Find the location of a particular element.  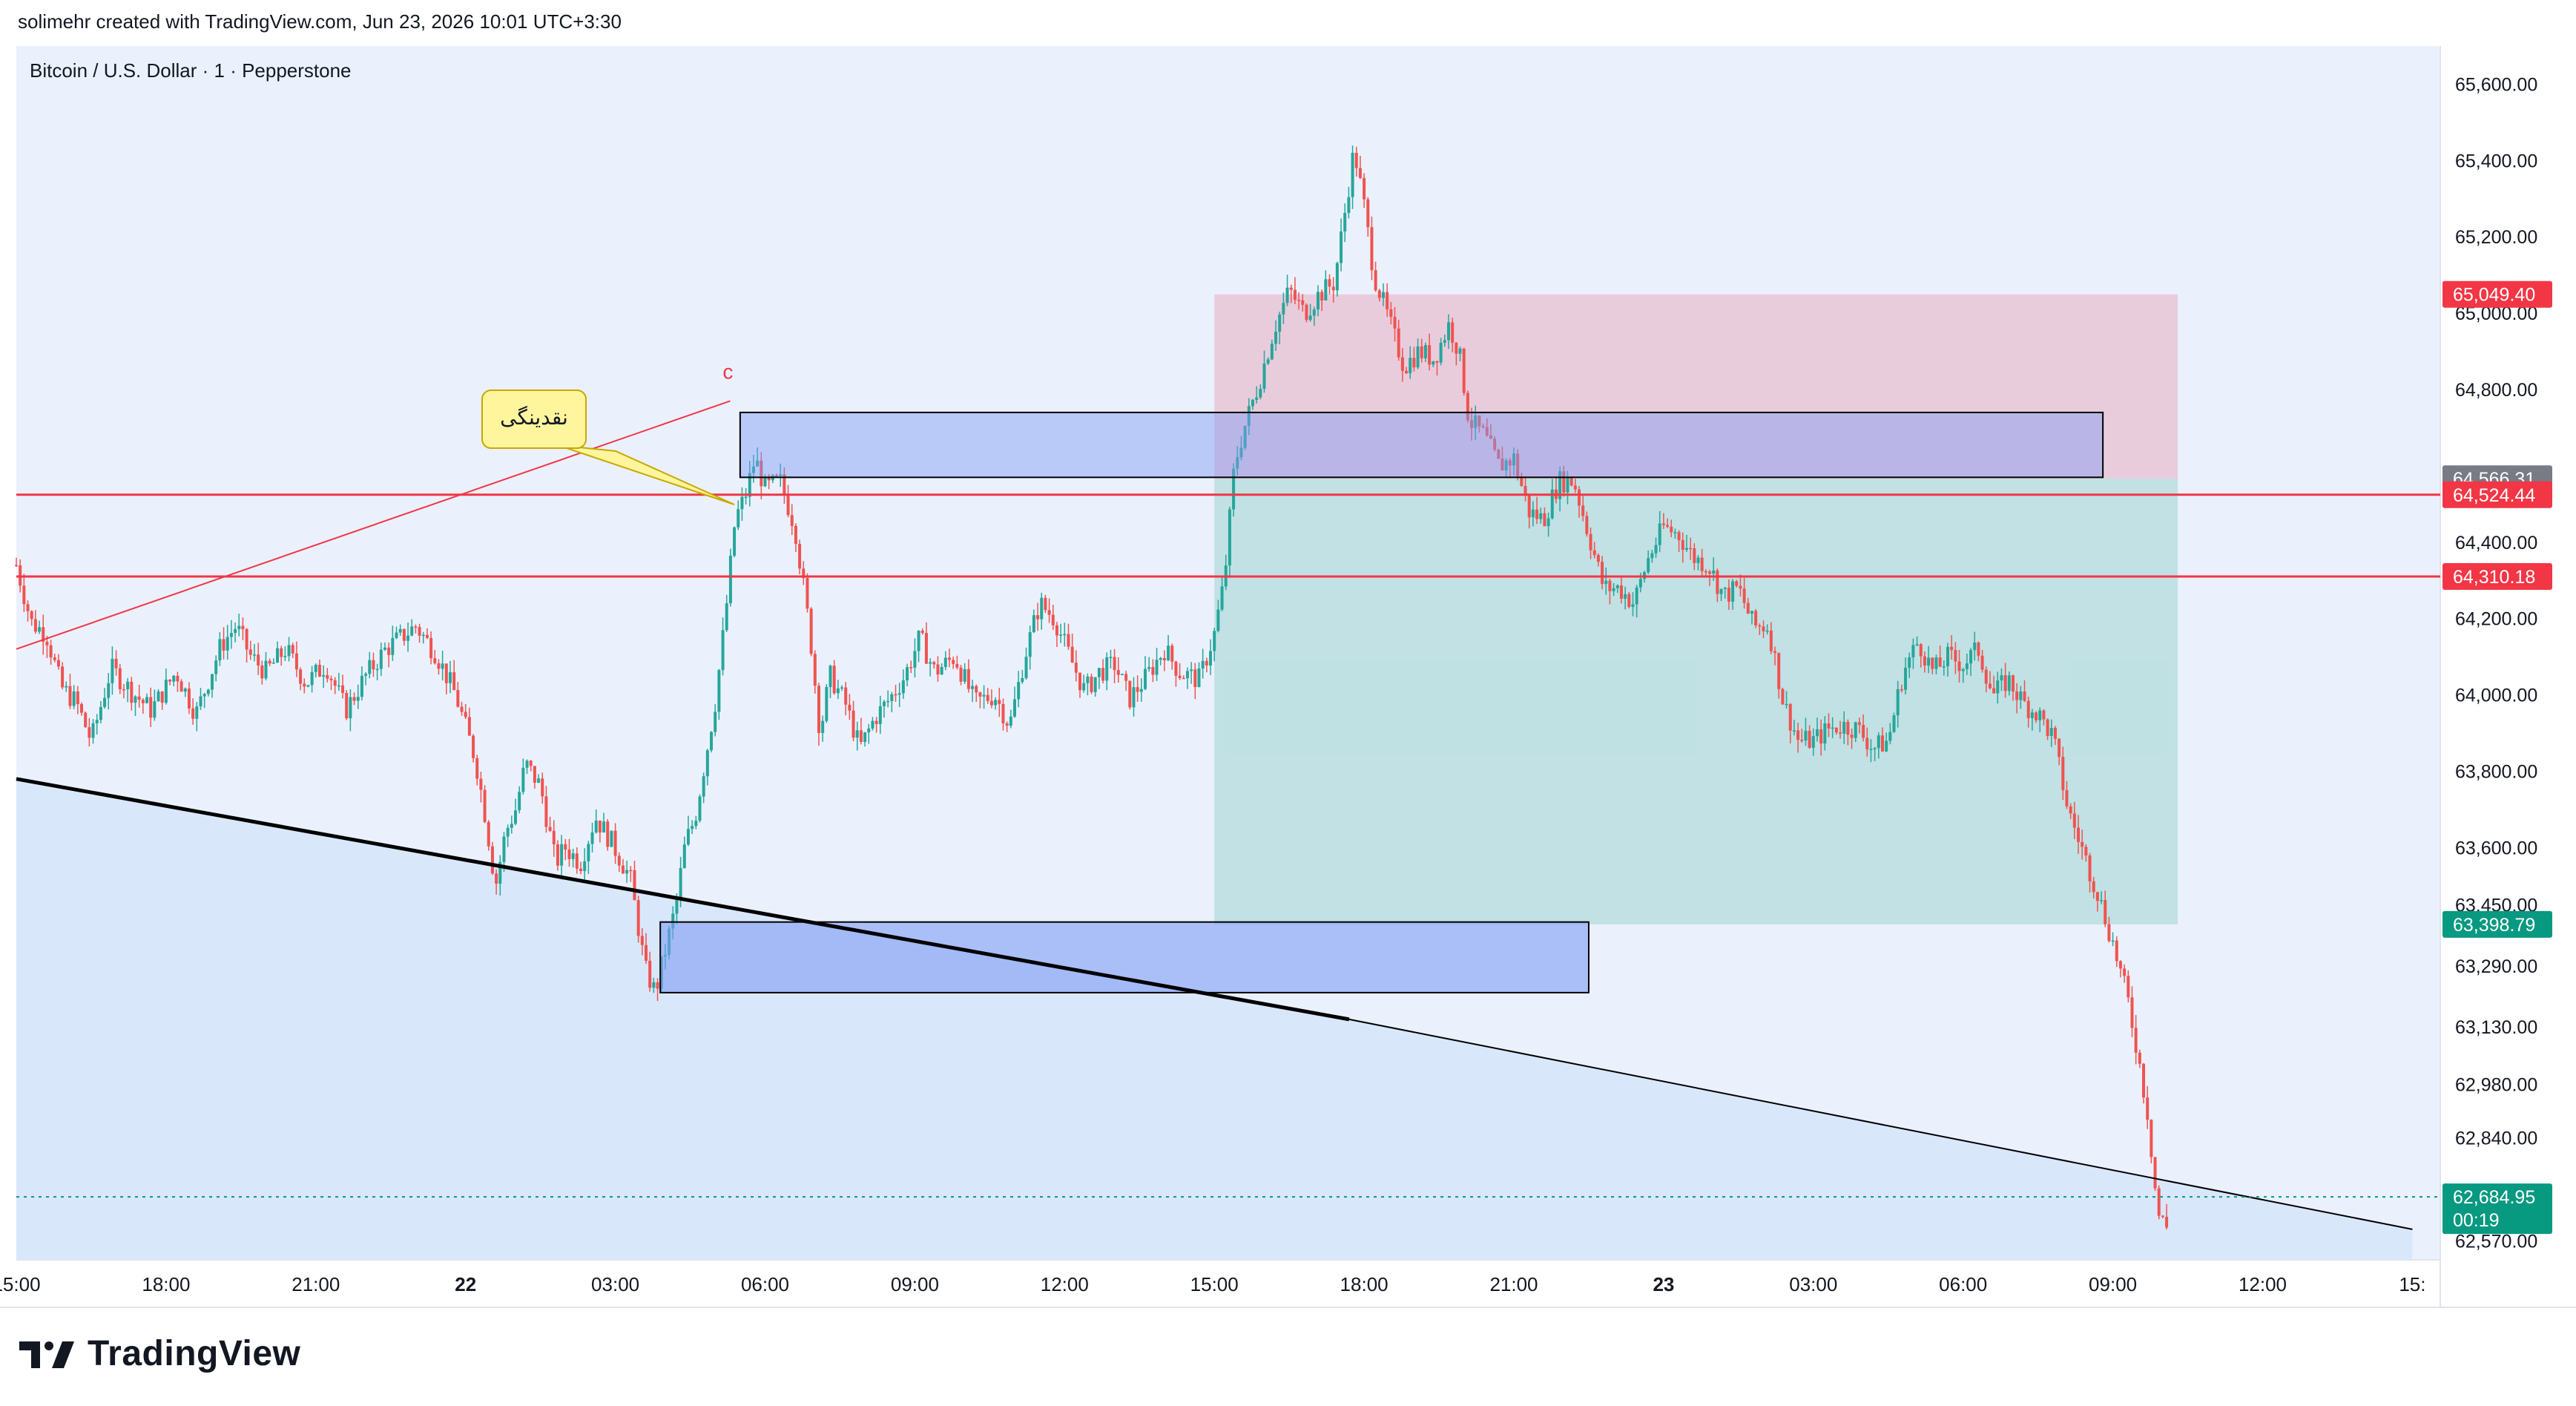

liquidity-callout: نقدینگی is located at coordinates (608, 447).